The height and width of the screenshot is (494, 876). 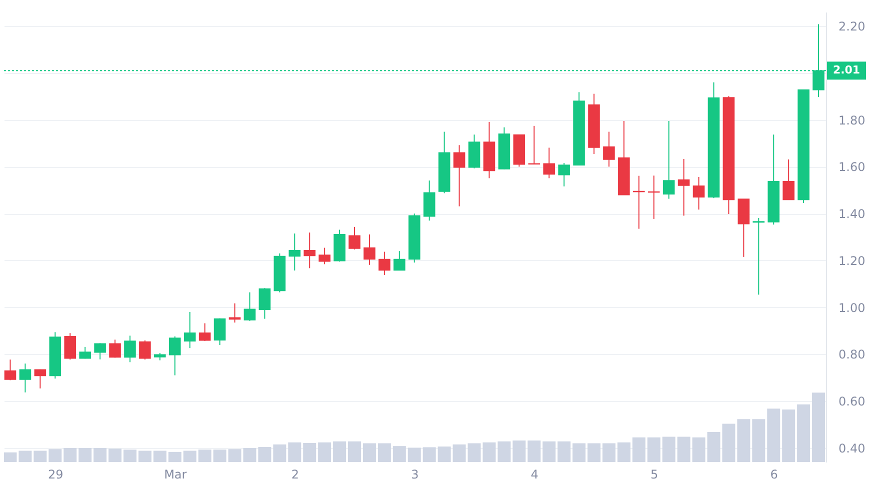 I want to click on ref-line-label: 2.01, so click(x=846, y=70).